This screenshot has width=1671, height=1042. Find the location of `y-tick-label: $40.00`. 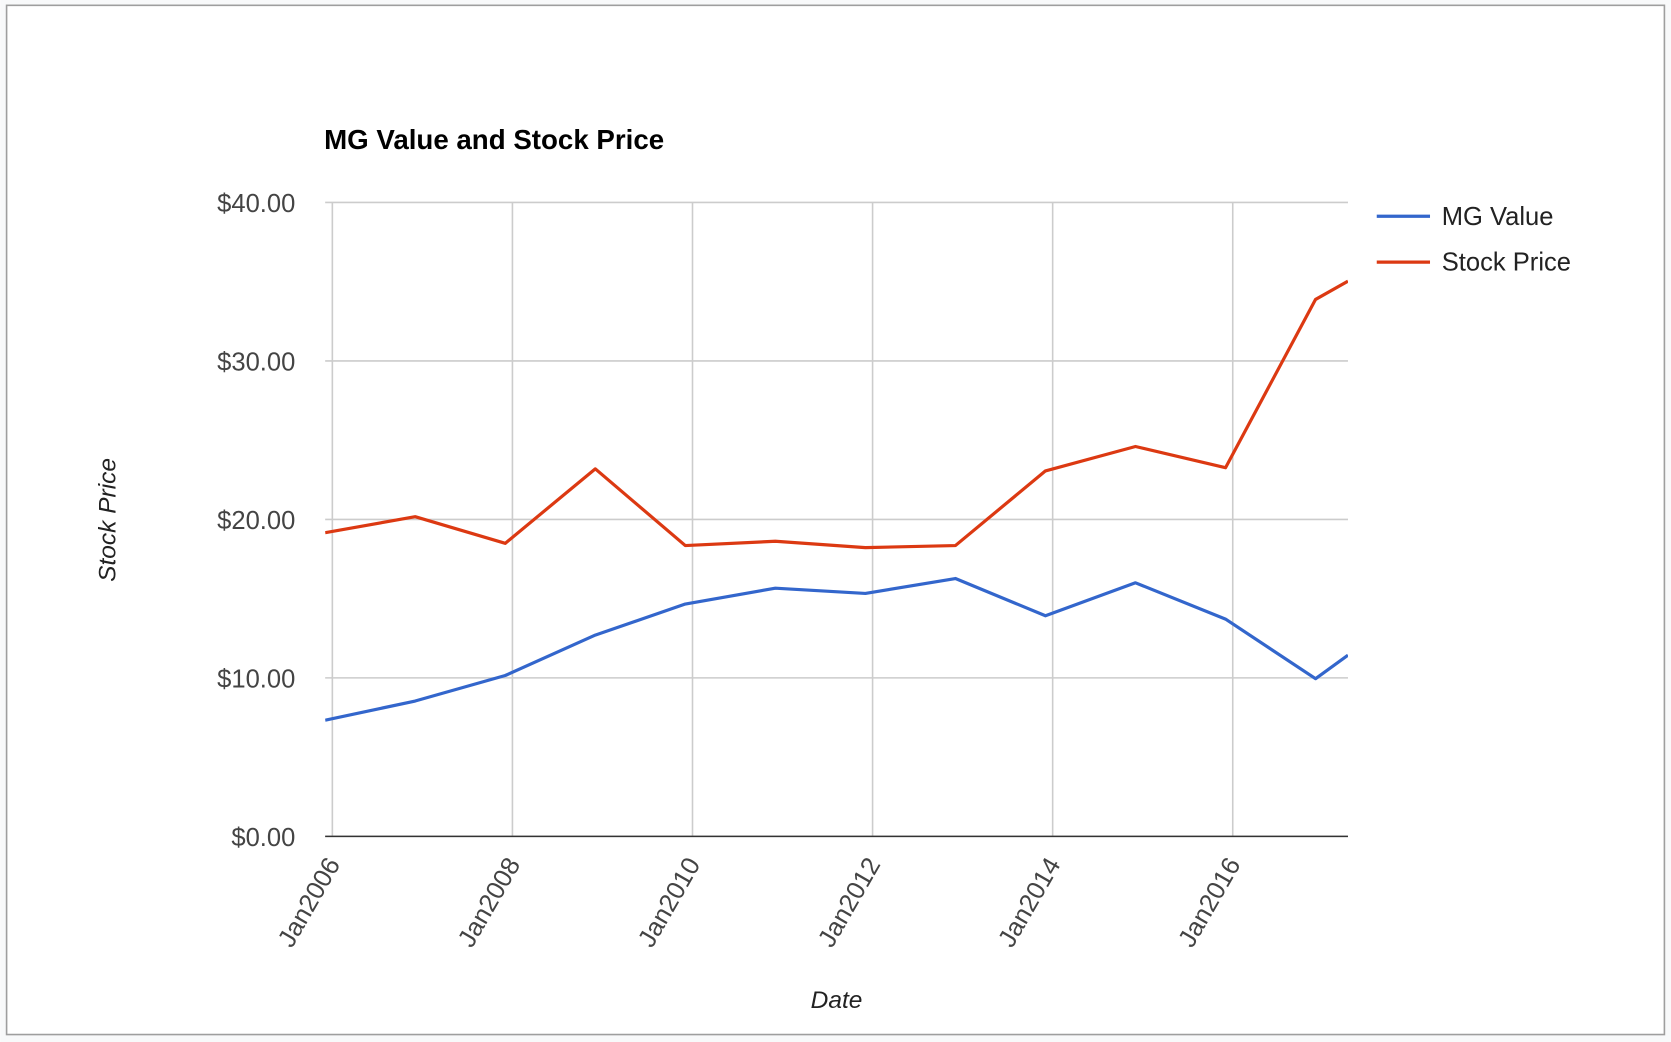

y-tick-label: $40.00 is located at coordinates (256, 204).